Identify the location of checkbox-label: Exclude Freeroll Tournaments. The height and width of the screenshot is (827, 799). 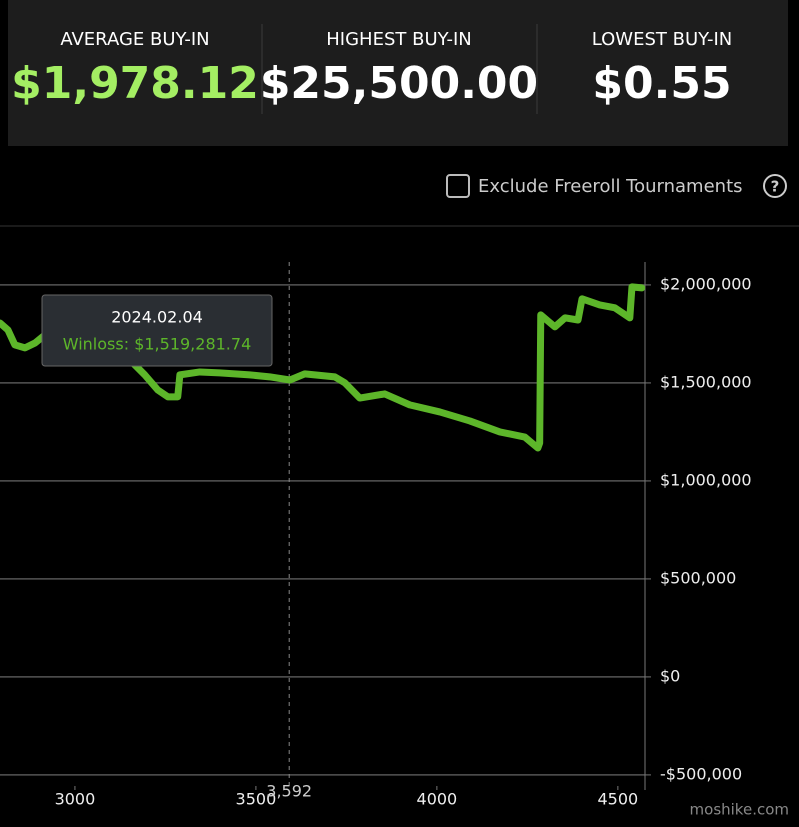
(610, 186).